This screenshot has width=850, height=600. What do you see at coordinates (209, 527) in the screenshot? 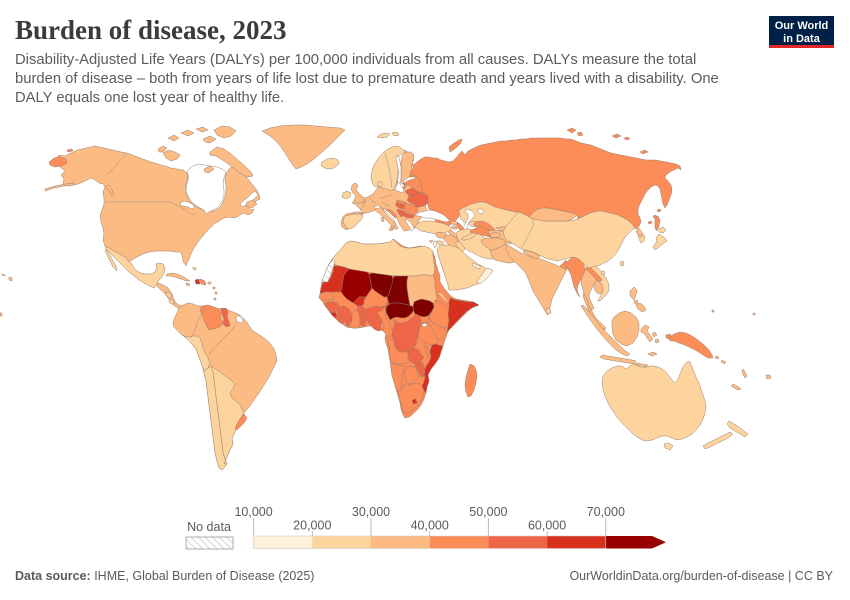
I see `svg-text: No data` at bounding box center [209, 527].